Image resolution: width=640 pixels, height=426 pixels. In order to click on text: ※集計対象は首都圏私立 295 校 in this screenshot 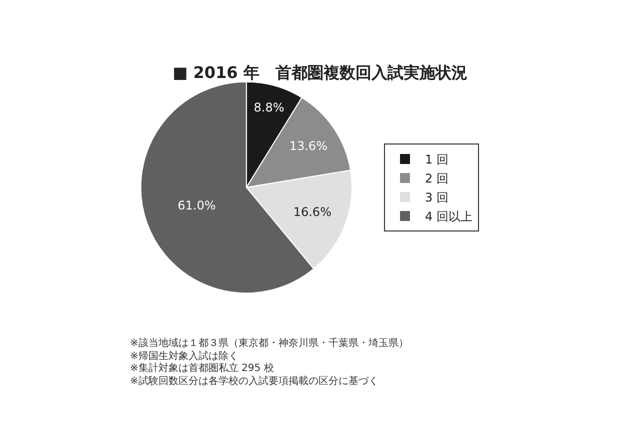, I will do `click(202, 368)`.